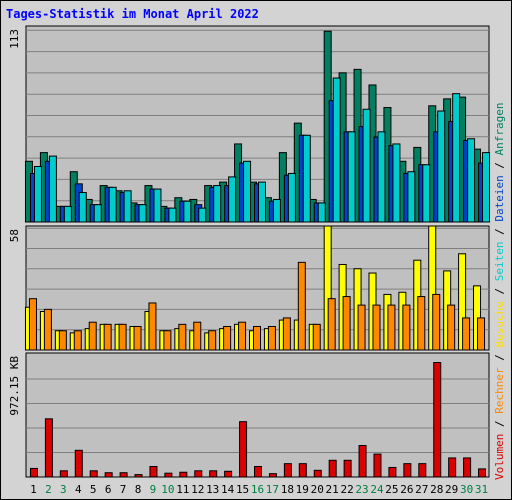  I want to click on x-tick-label-3: 3, so click(63, 489).